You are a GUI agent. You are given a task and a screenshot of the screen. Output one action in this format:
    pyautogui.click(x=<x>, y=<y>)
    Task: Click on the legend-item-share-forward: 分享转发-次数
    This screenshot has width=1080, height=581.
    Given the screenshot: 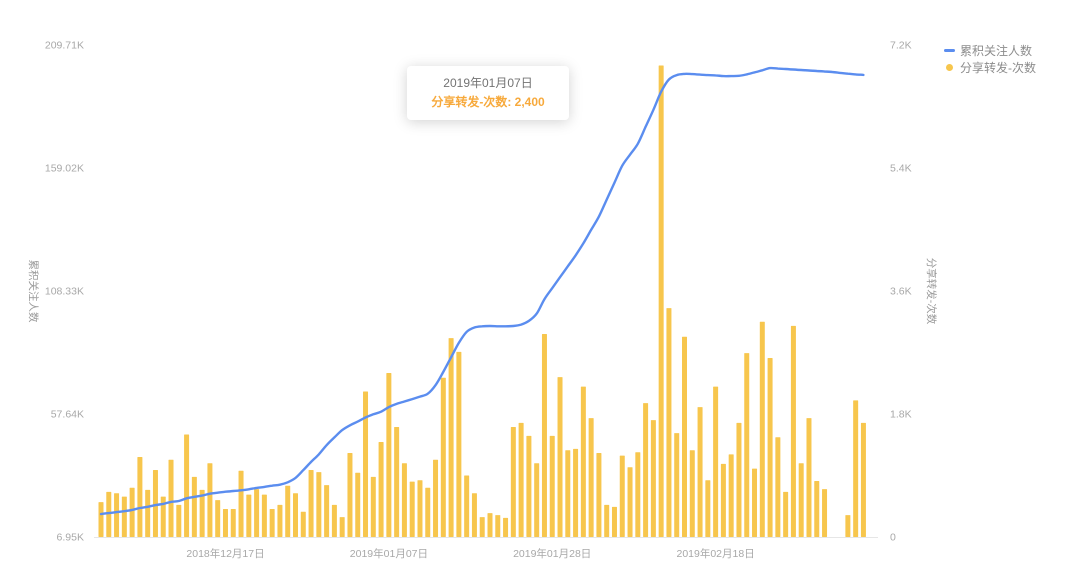 What is the action you would take?
    pyautogui.click(x=990, y=67)
    